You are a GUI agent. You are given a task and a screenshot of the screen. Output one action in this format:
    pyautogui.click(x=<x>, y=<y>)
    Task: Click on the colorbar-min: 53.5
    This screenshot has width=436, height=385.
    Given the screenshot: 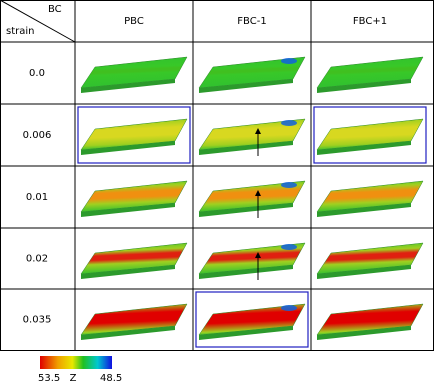 What is the action you would take?
    pyautogui.click(x=49, y=378)
    